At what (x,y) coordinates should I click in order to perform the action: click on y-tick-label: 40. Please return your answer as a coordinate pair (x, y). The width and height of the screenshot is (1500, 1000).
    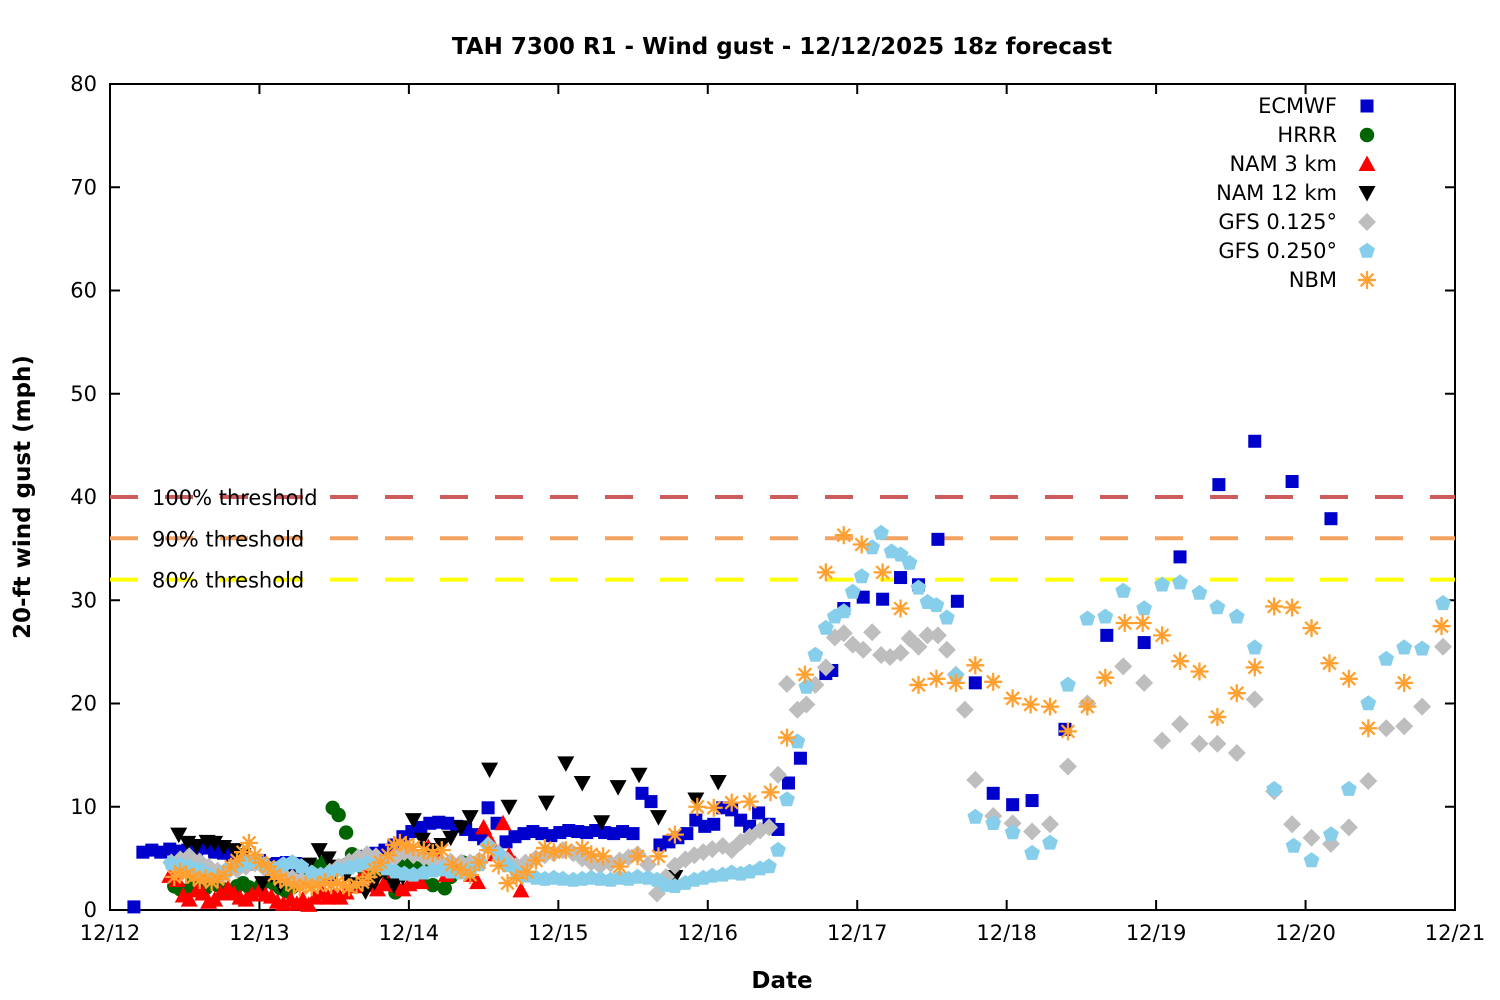
    Looking at the image, I should click on (83, 497).